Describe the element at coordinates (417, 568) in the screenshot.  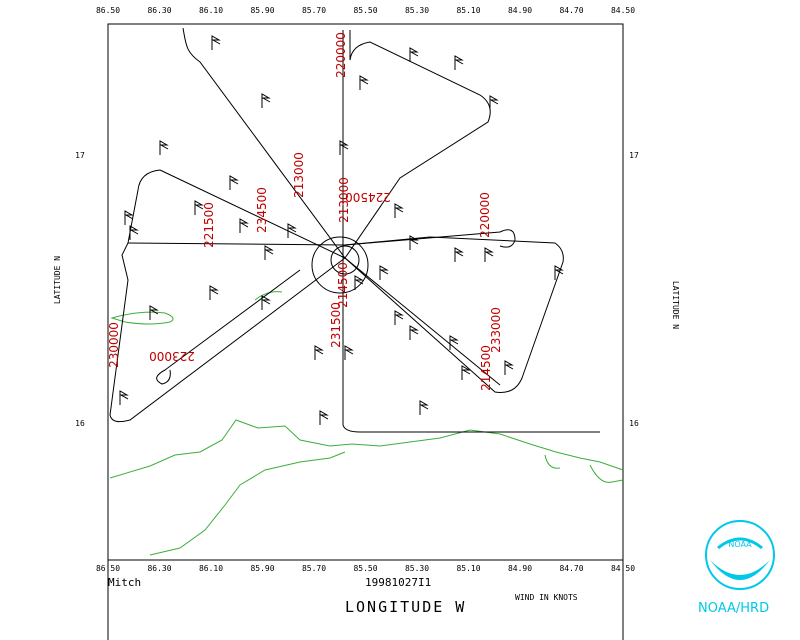
I see `lon-tick-label-bottom: 85.30` at that location.